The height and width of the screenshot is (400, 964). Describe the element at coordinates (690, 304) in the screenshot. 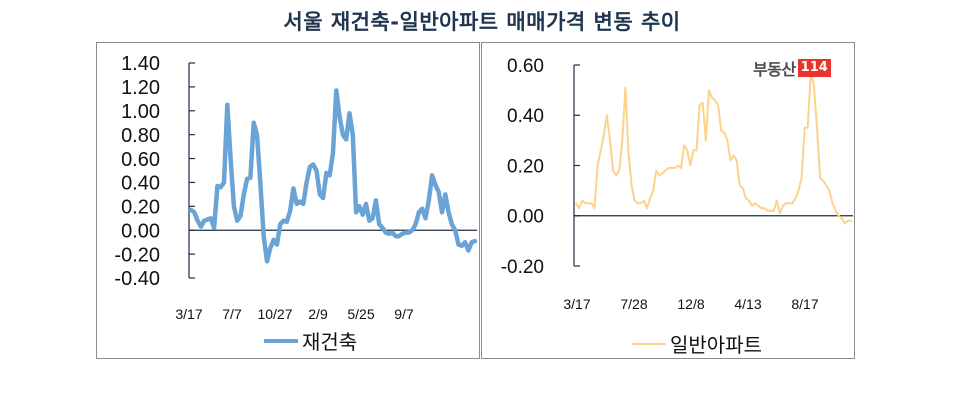

I see `x-tick-label: 12/8` at that location.